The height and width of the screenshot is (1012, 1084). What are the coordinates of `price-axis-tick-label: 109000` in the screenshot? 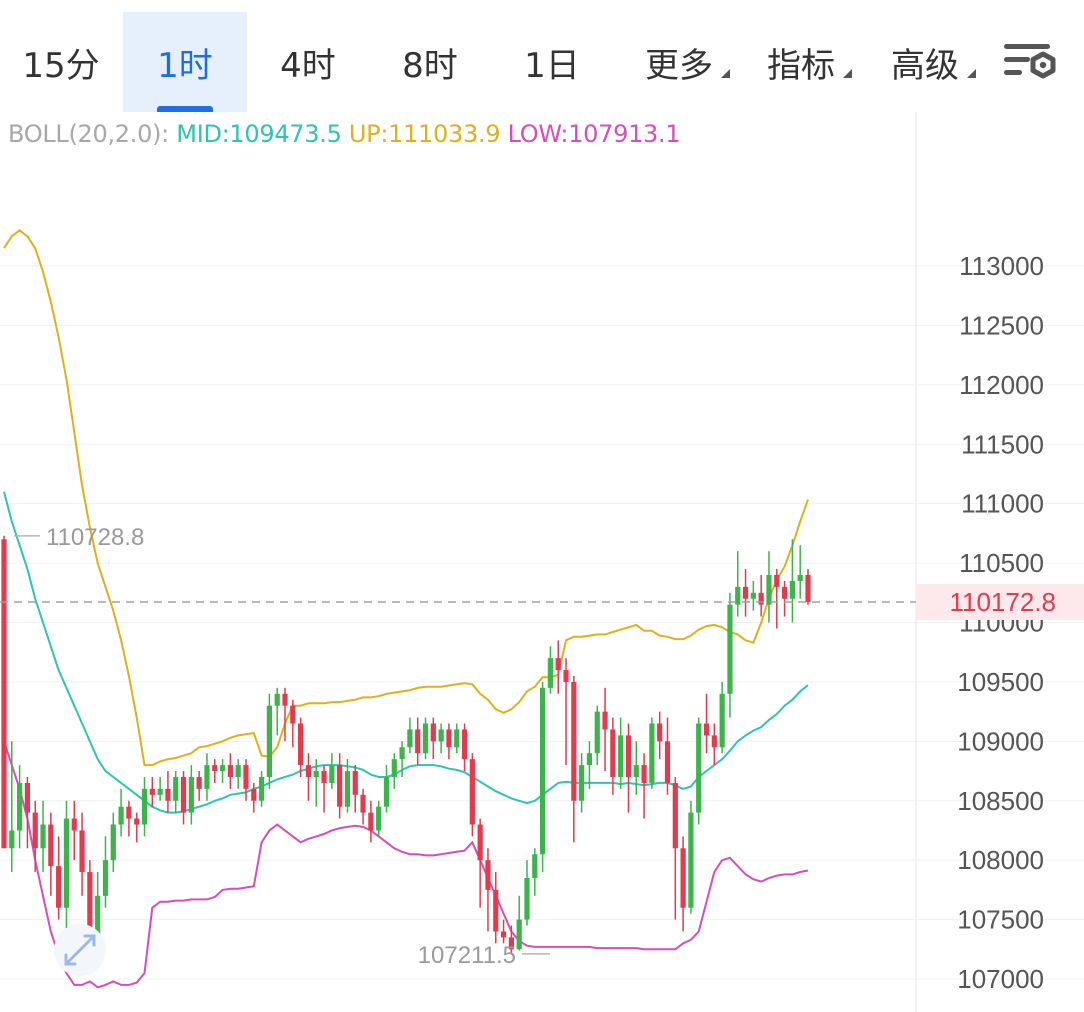 It's located at (1000, 741).